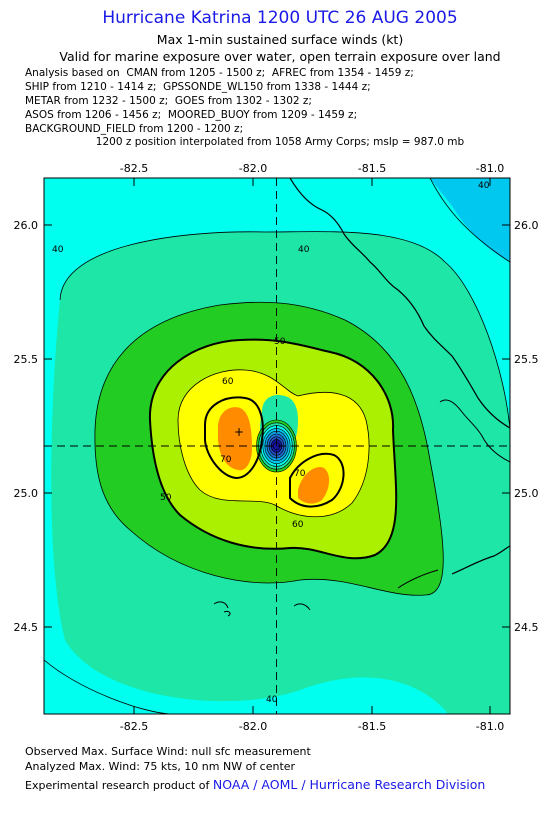 The image size is (560, 815). What do you see at coordinates (134, 129) in the screenshot?
I see `analysis-line: BACKGROUND_FIELD from 1200 - 1200 z;` at bounding box center [134, 129].